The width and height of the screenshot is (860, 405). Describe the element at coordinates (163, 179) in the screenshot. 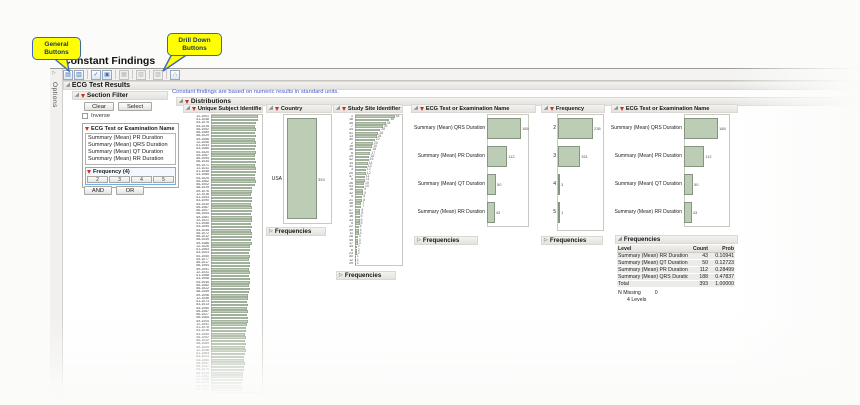

I see `frequency-value-button: 5` at that location.